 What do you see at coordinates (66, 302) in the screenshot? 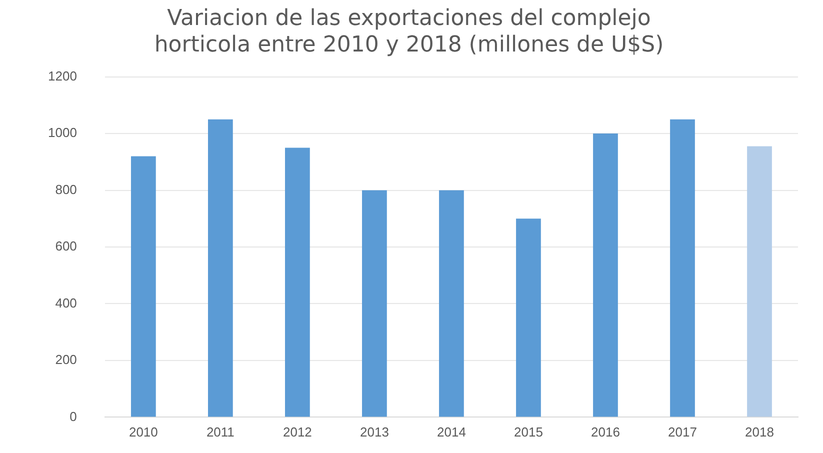
I see `y-tick-label: 400` at bounding box center [66, 302].